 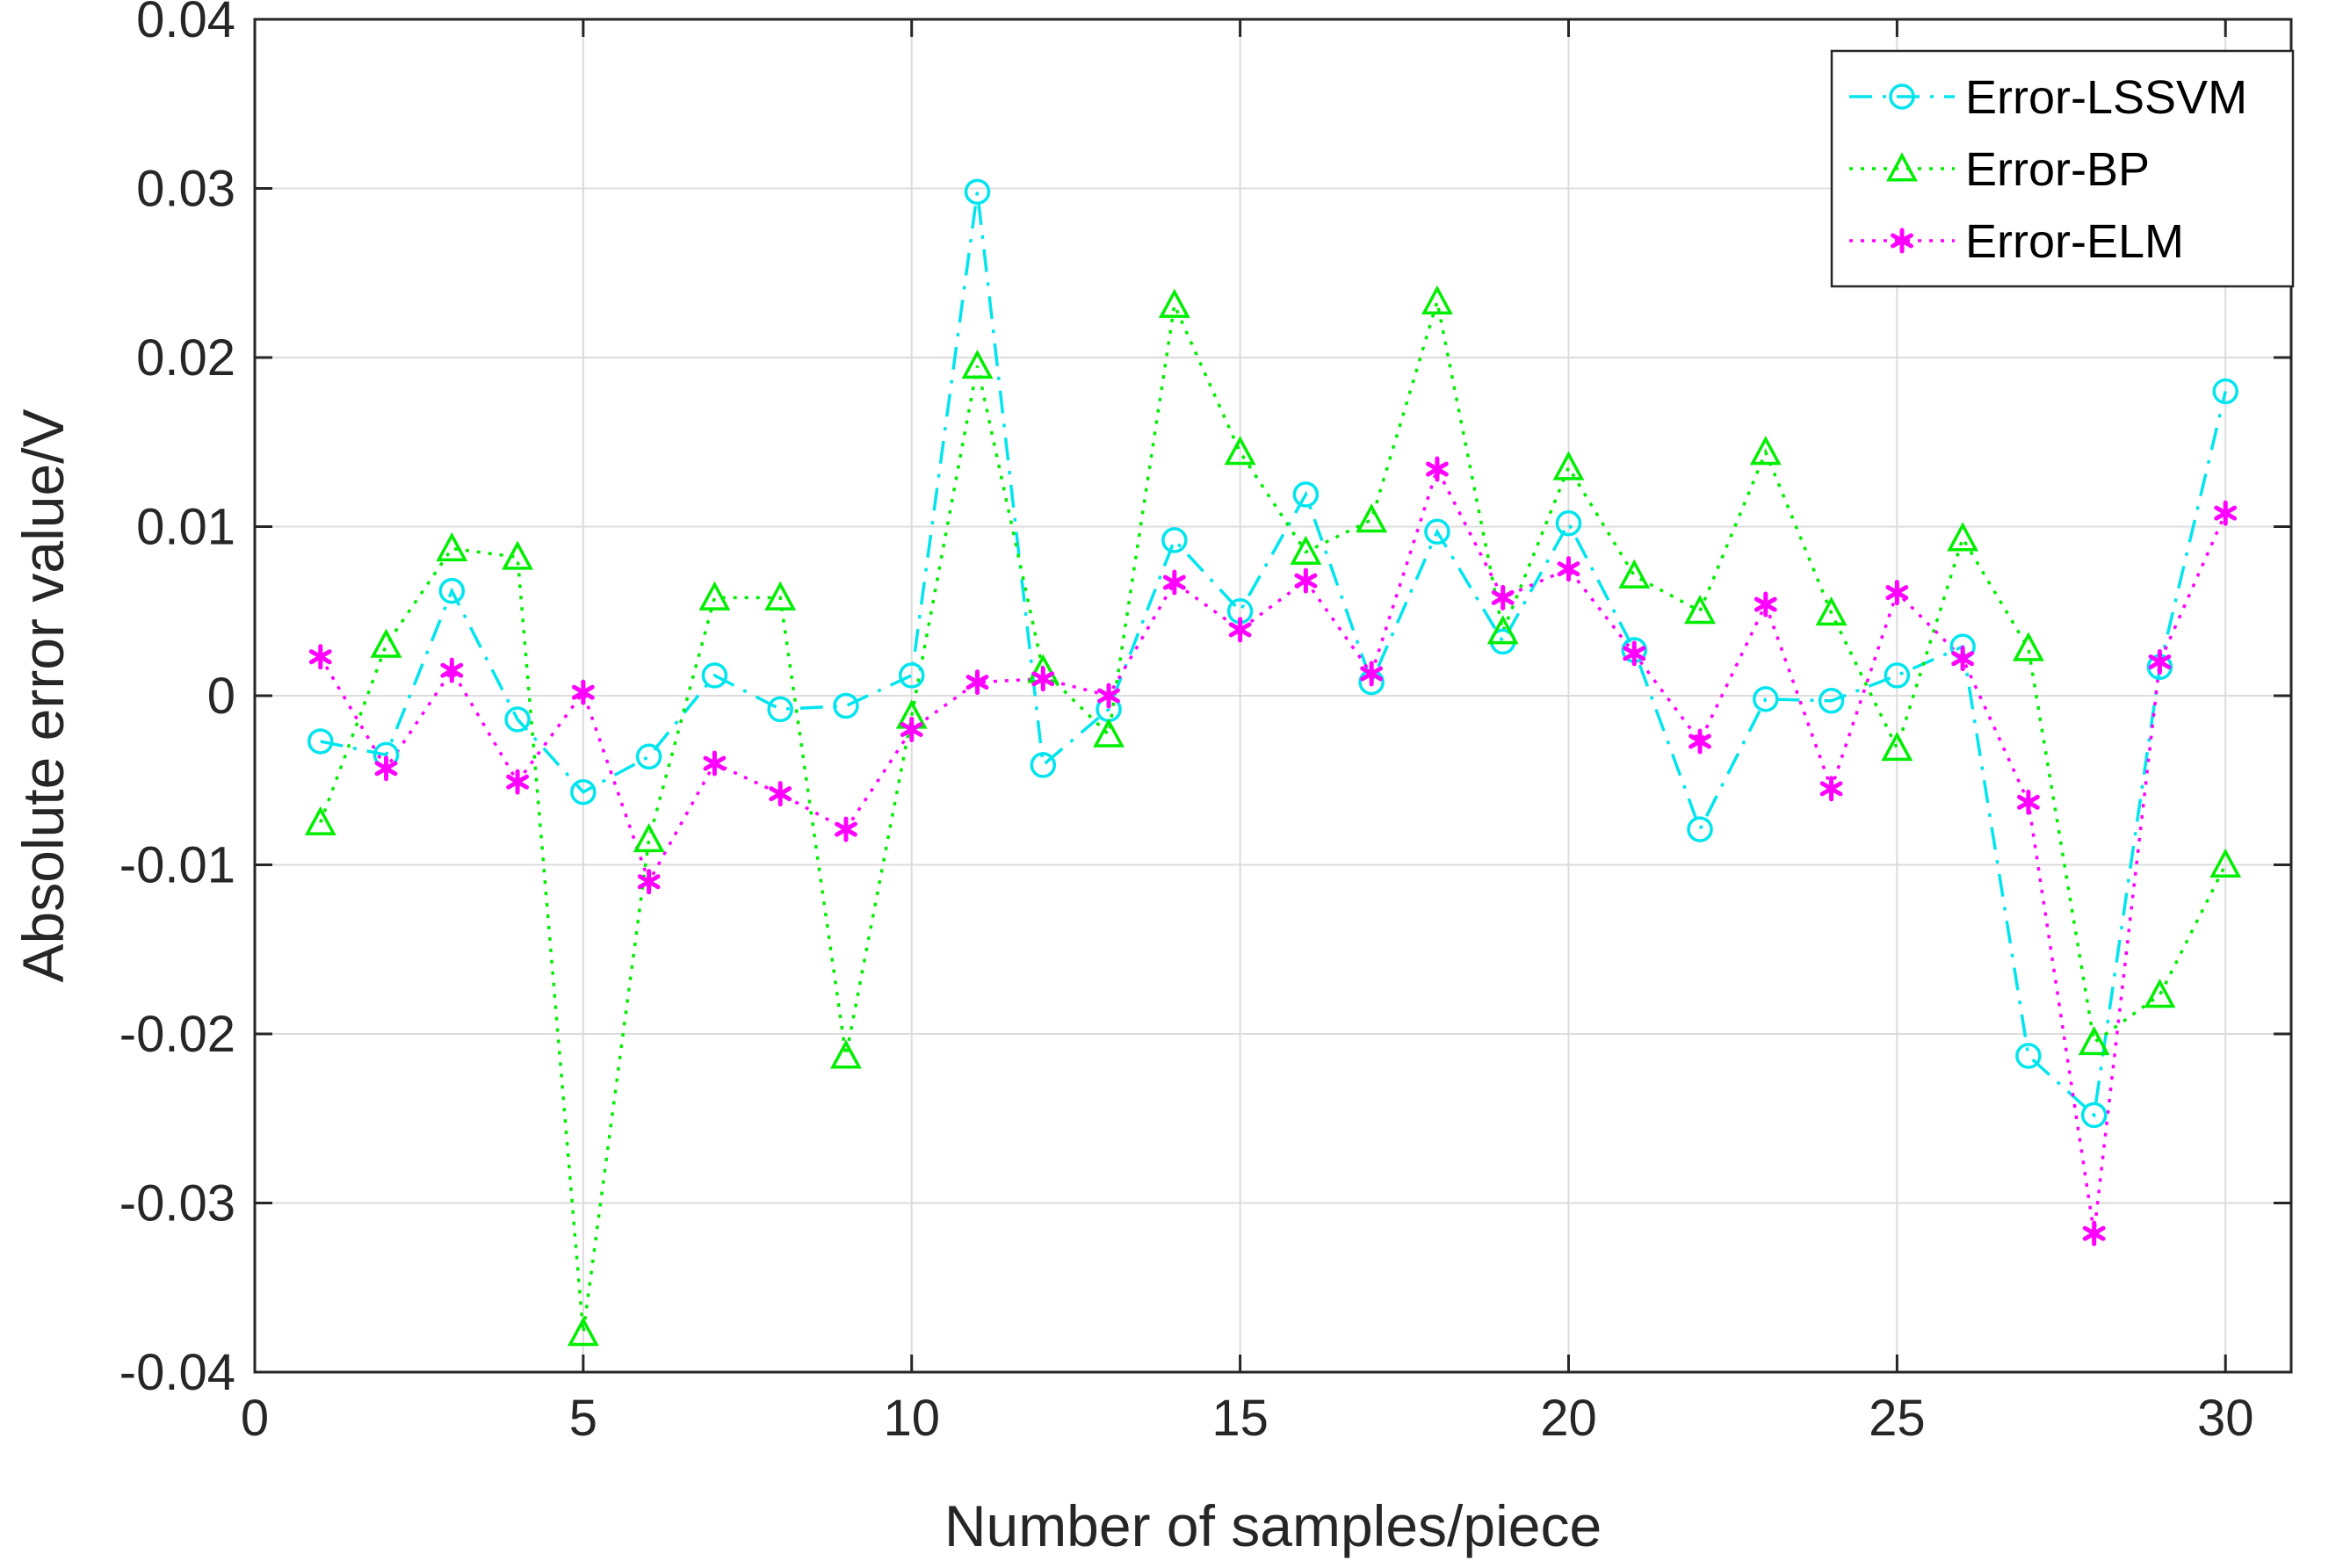 What do you see at coordinates (221, 696) in the screenshot?
I see `y-tick-label: 0` at bounding box center [221, 696].